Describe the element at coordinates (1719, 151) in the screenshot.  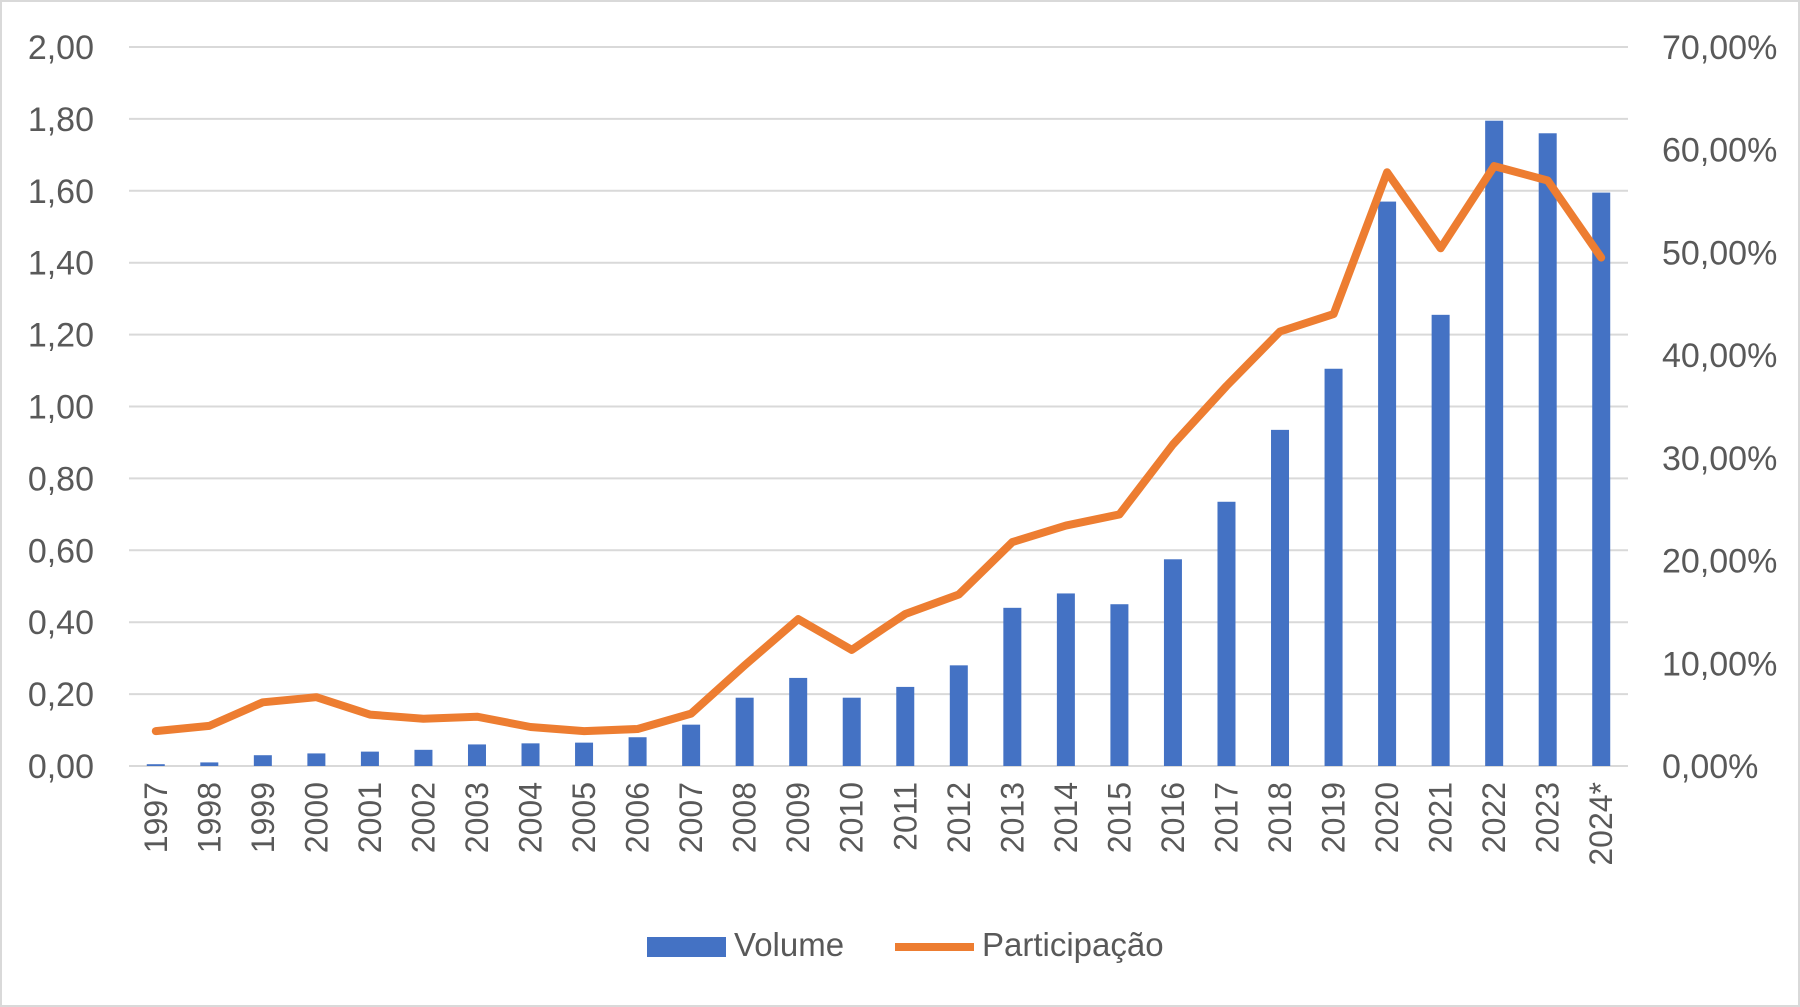
I see `right-axis-tick-label: 60,00%` at that location.